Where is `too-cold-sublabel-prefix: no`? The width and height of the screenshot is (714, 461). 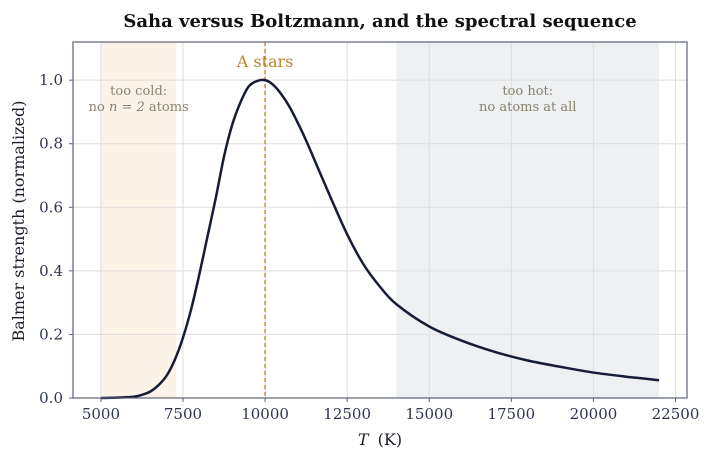 too-cold-sublabel-prefix: no is located at coordinates (99, 107).